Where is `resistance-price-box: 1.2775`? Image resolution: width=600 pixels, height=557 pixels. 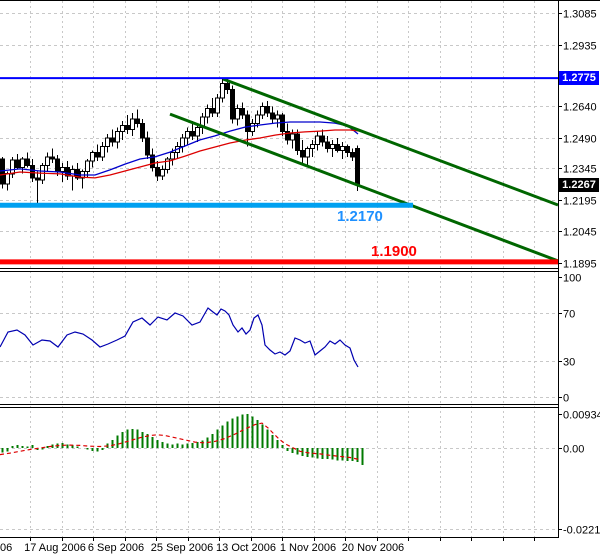
resistance-price-box: 1.2775 is located at coordinates (579, 78).